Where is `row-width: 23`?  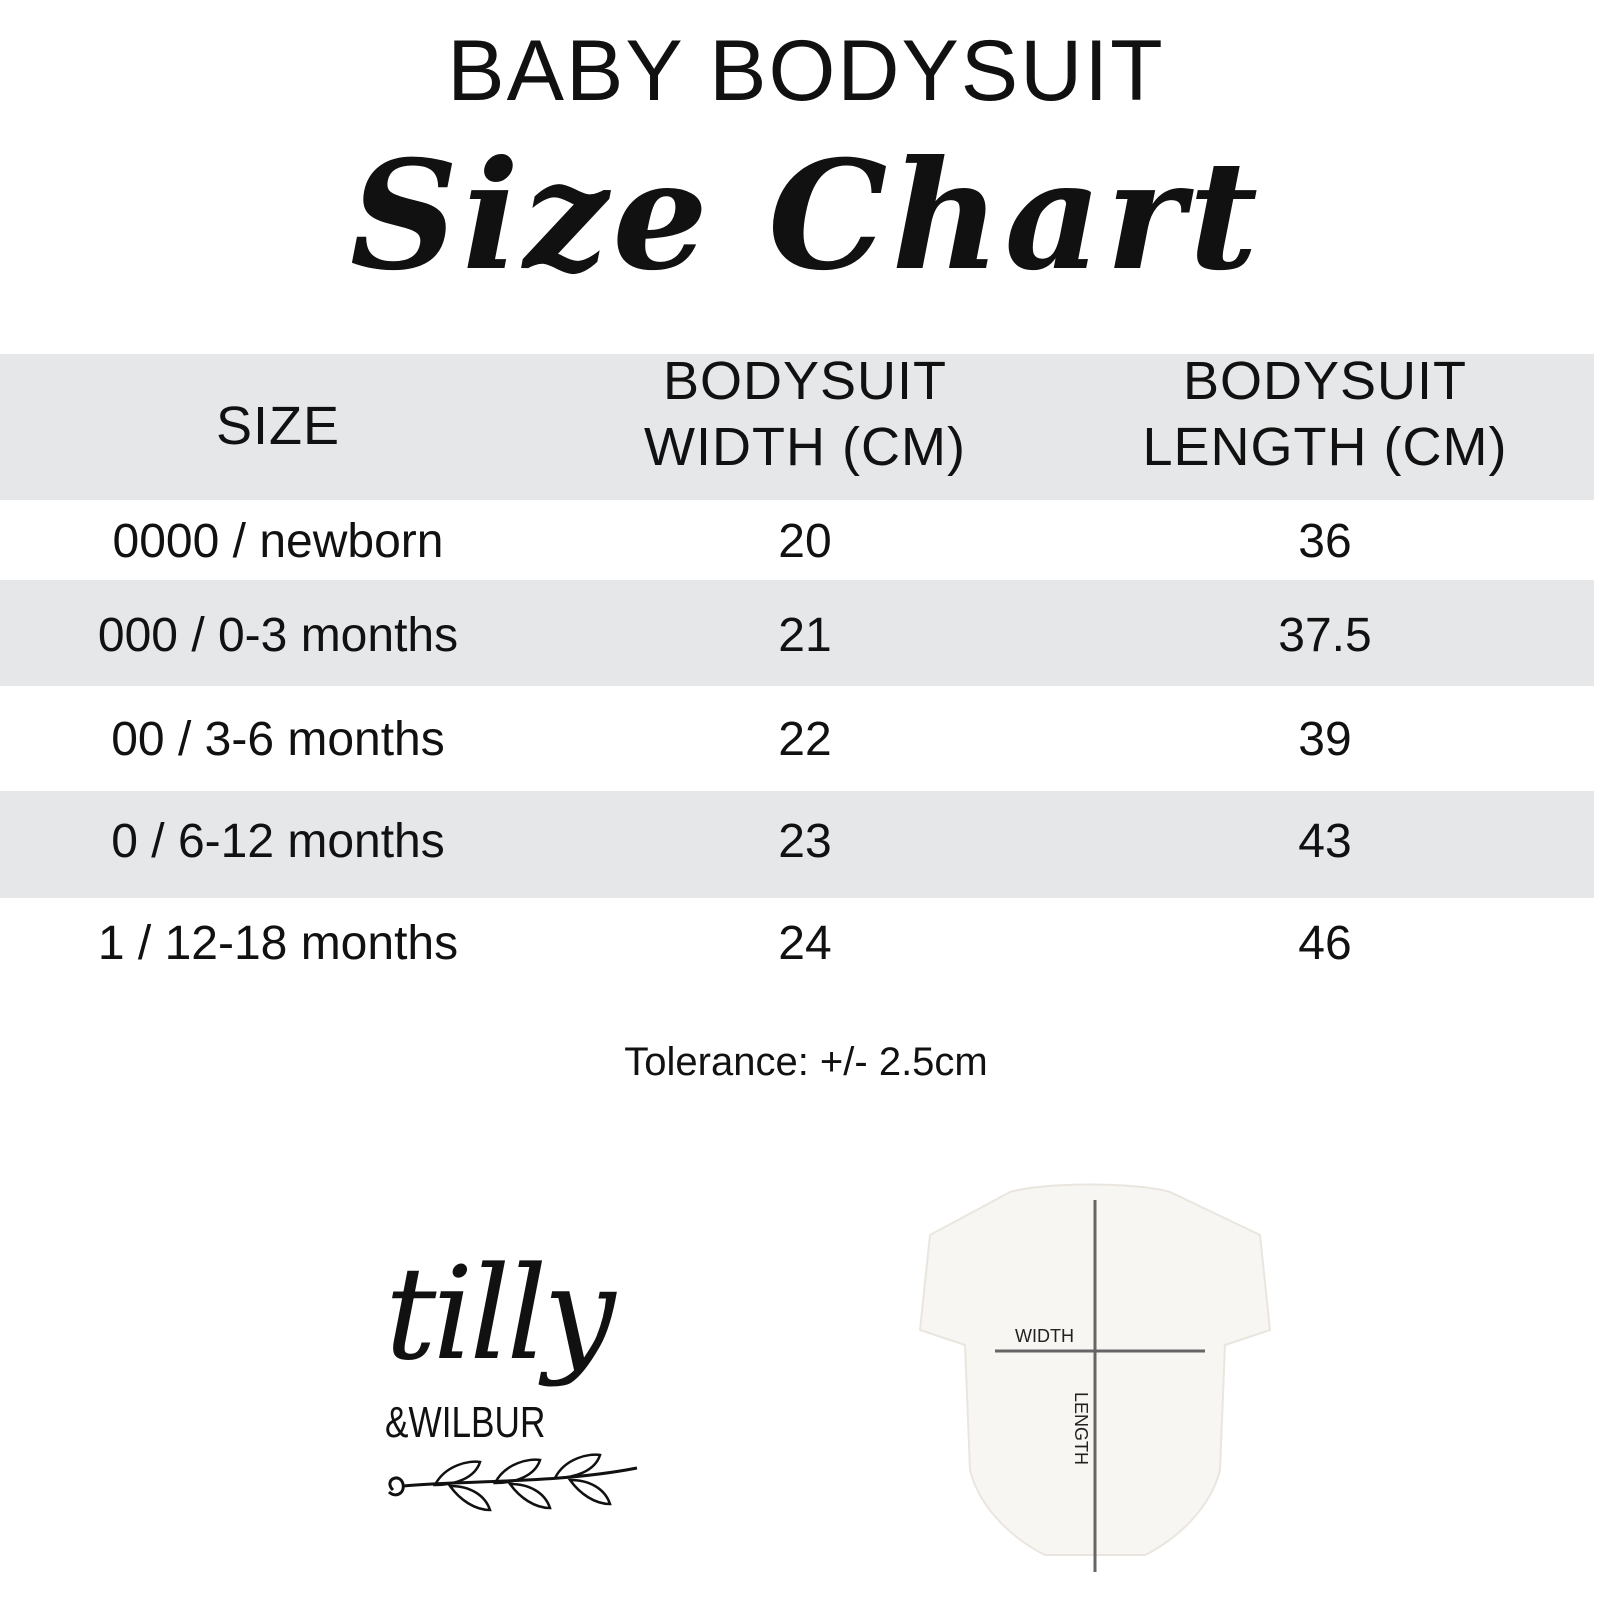
row-width: 23 is located at coordinates (805, 841).